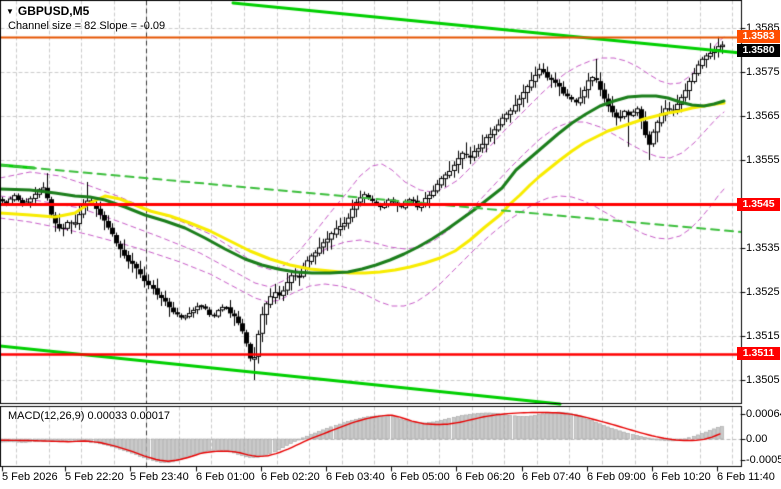 The height and width of the screenshot is (489, 781). Describe the element at coordinates (763, 379) in the screenshot. I see `price-axis-label: 1.3505` at that location.